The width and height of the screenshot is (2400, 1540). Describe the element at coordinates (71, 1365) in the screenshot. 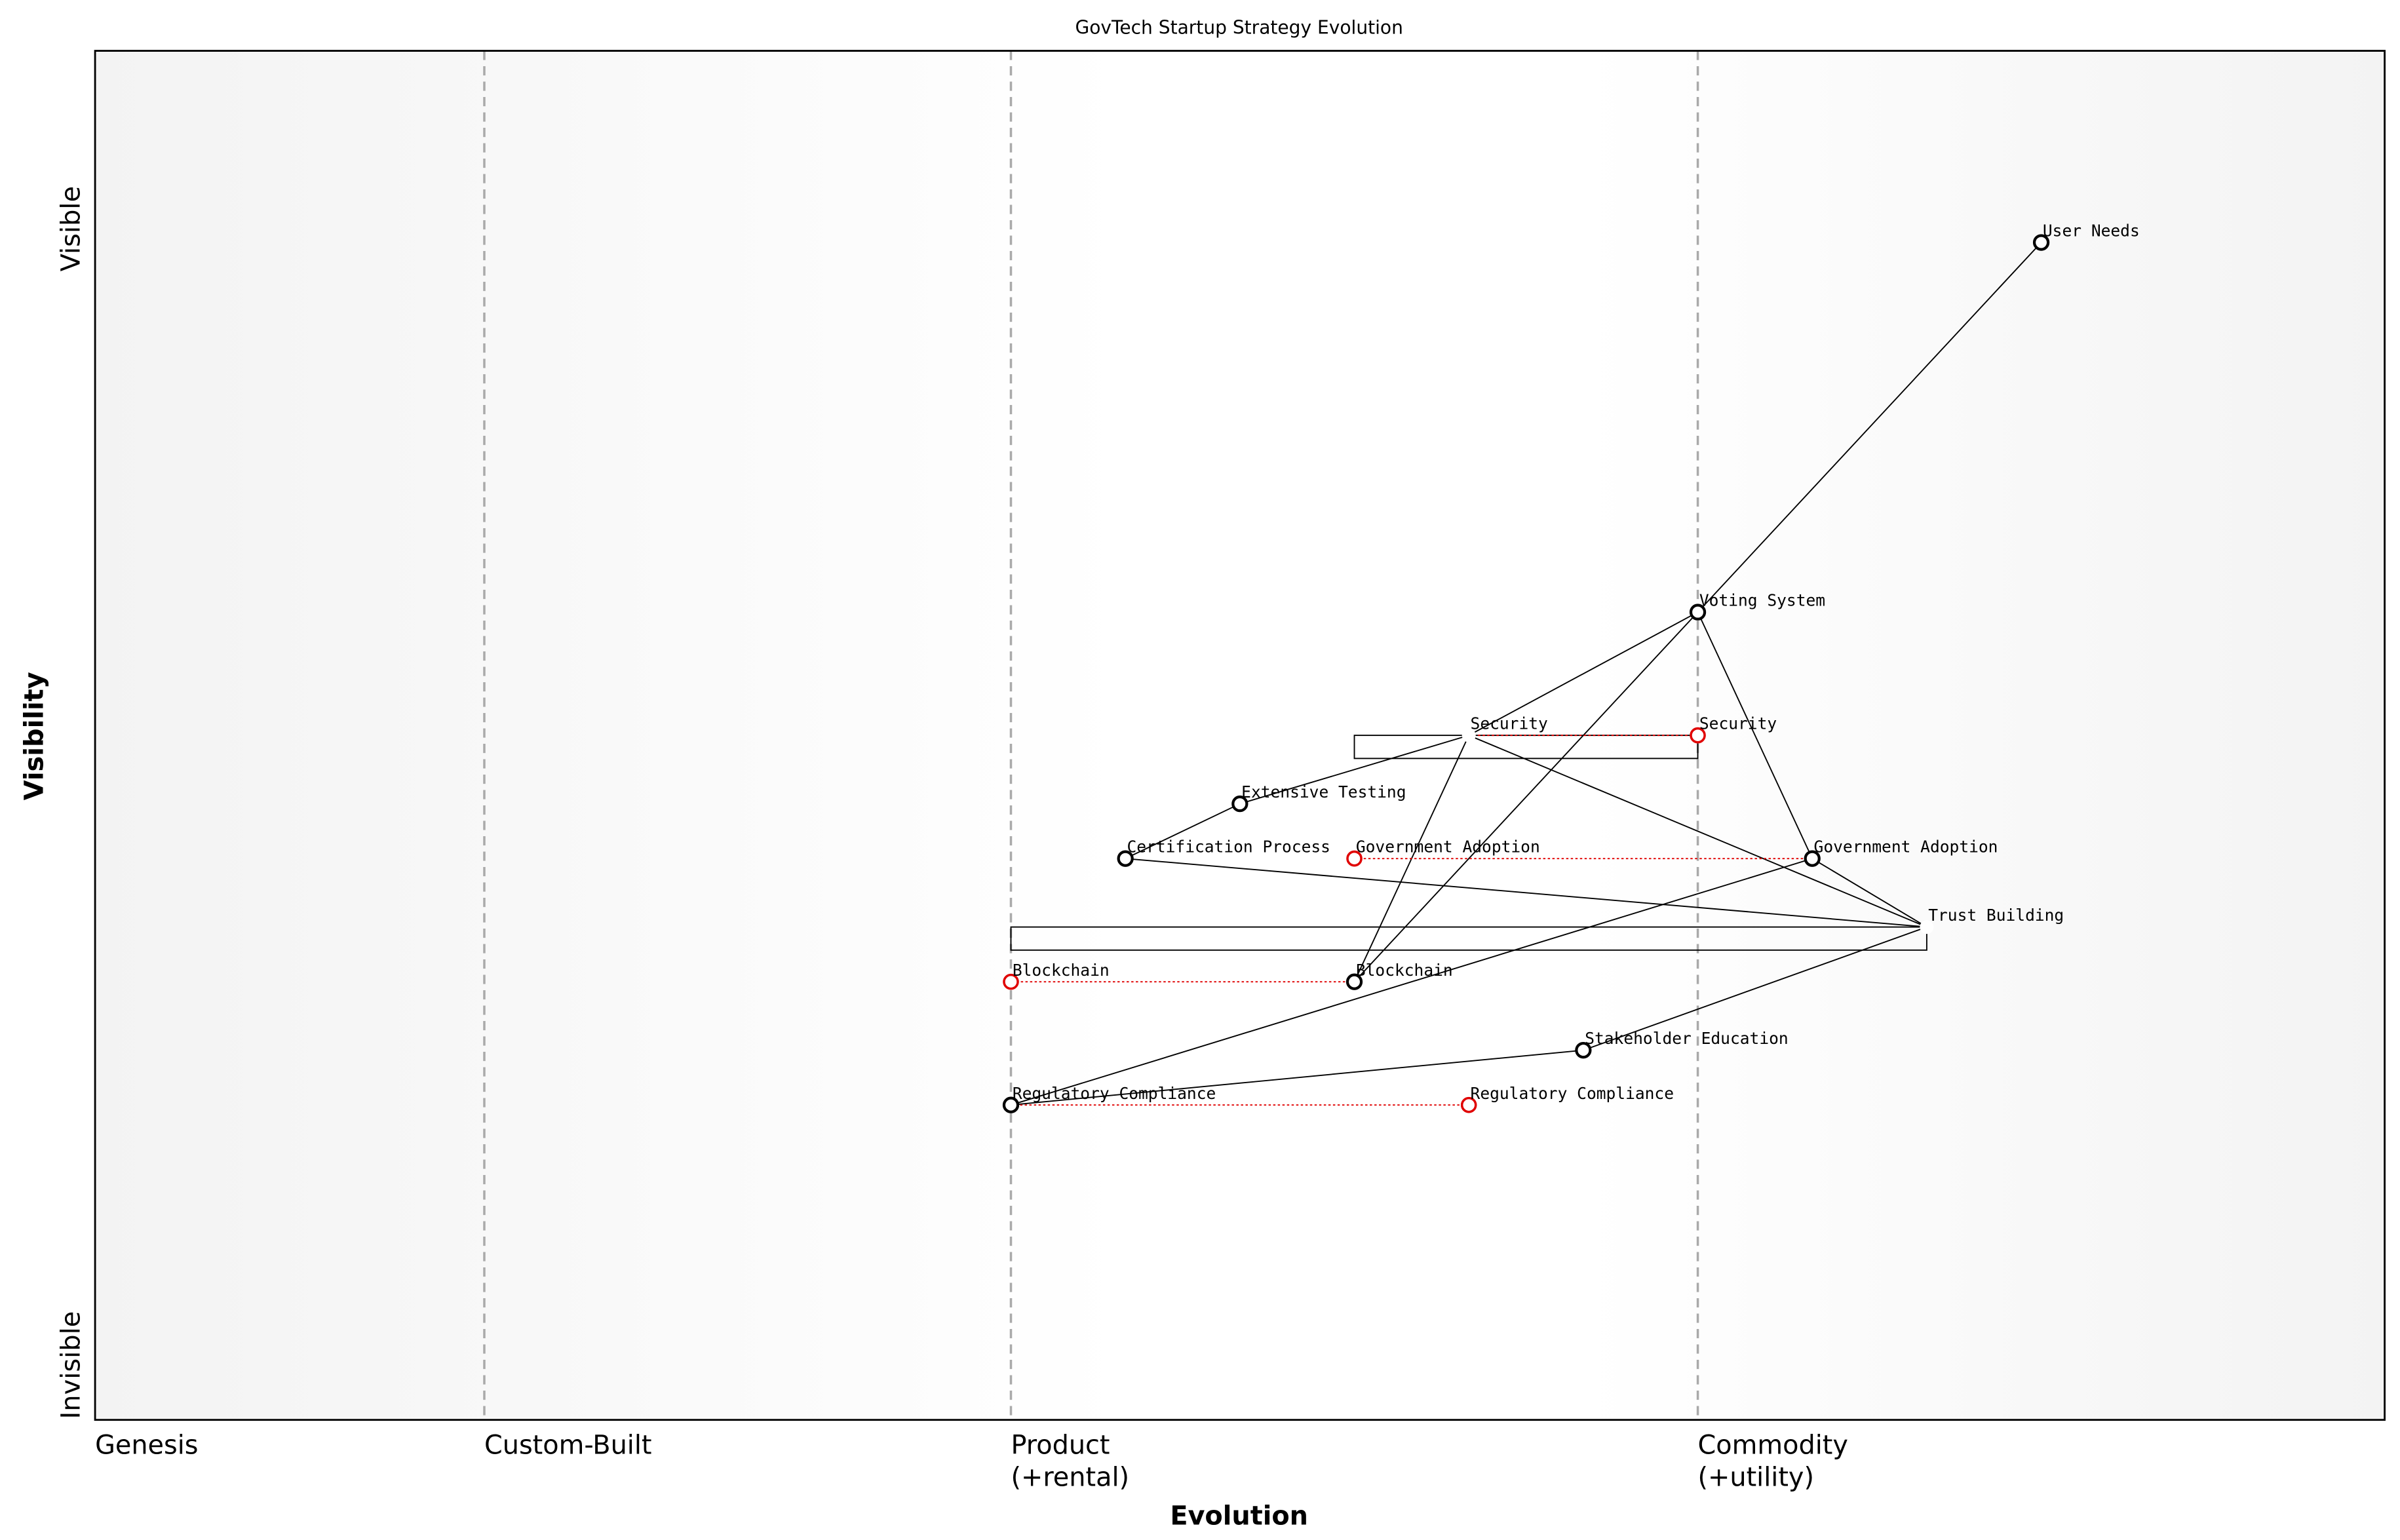

I see `y-tick-label: Invisible` at that location.